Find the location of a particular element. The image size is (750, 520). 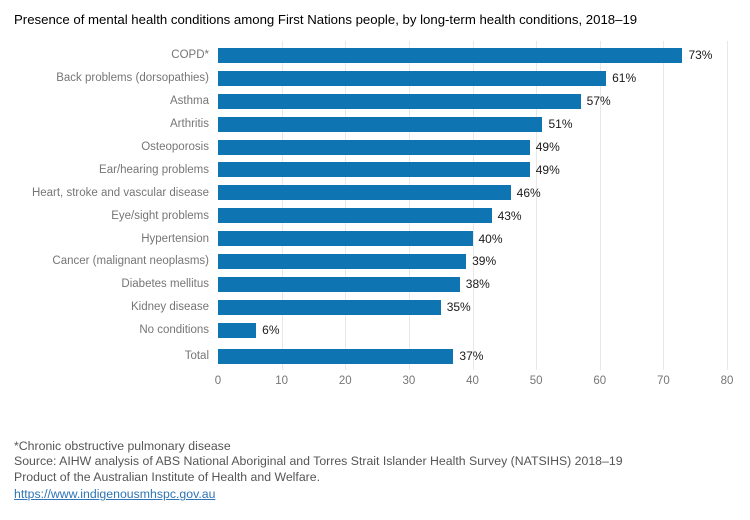

chart-row: Cancer (malignant neoplasms) 39% is located at coordinates (368, 261).